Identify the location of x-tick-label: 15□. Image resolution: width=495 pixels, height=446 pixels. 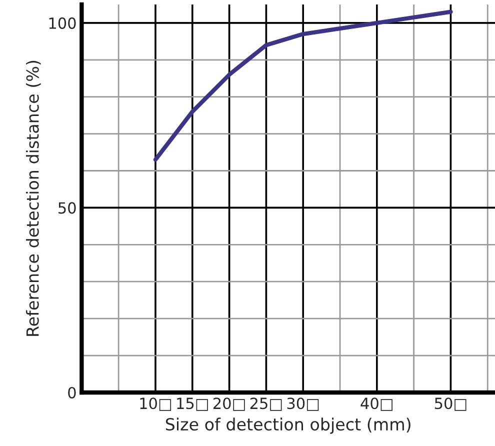
(192, 404).